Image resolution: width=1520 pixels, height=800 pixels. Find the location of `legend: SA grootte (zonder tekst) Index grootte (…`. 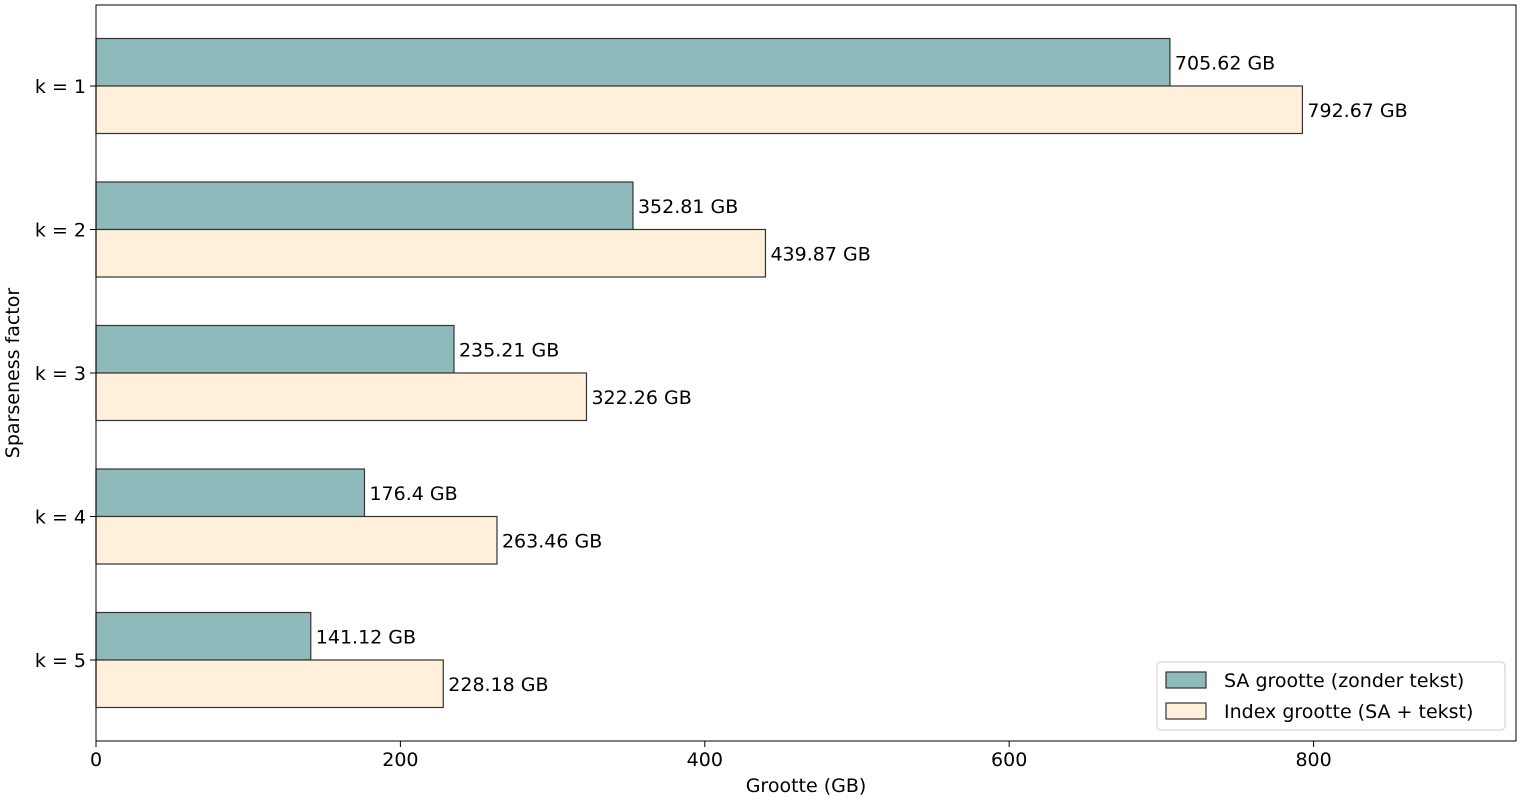

legend: SA grootte (zonder tekst) Index grootte (… is located at coordinates (1331, 696).